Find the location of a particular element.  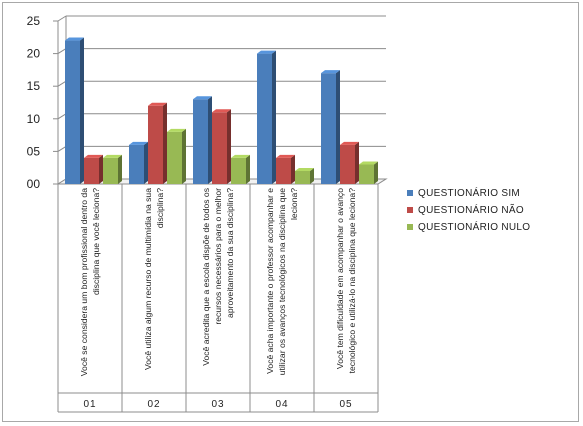

y-tick-label: 05 is located at coordinates (34, 151).